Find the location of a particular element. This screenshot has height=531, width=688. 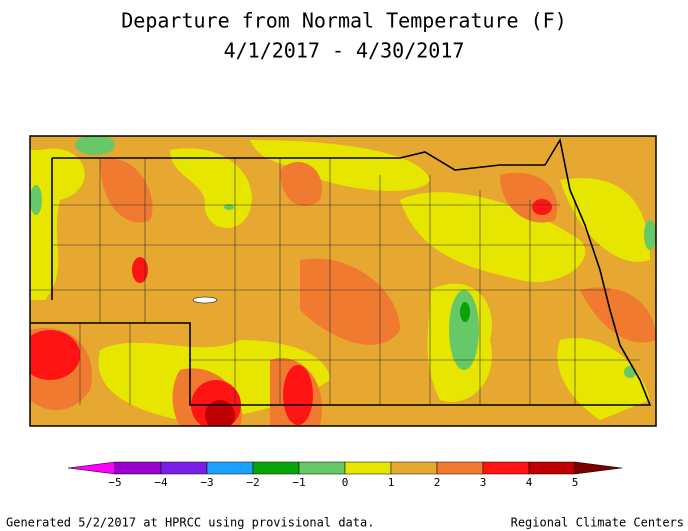

legend: −5 −4 −3 −2 −1 0 1 2 3 4 5 is located at coordinates (345, 475).